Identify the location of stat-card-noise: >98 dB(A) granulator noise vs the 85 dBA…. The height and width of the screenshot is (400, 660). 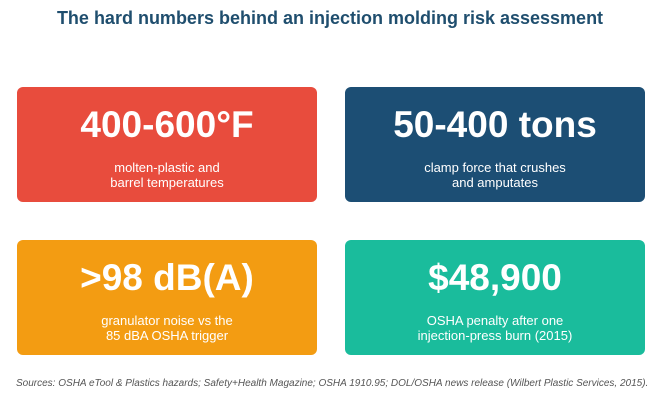
(167, 297).